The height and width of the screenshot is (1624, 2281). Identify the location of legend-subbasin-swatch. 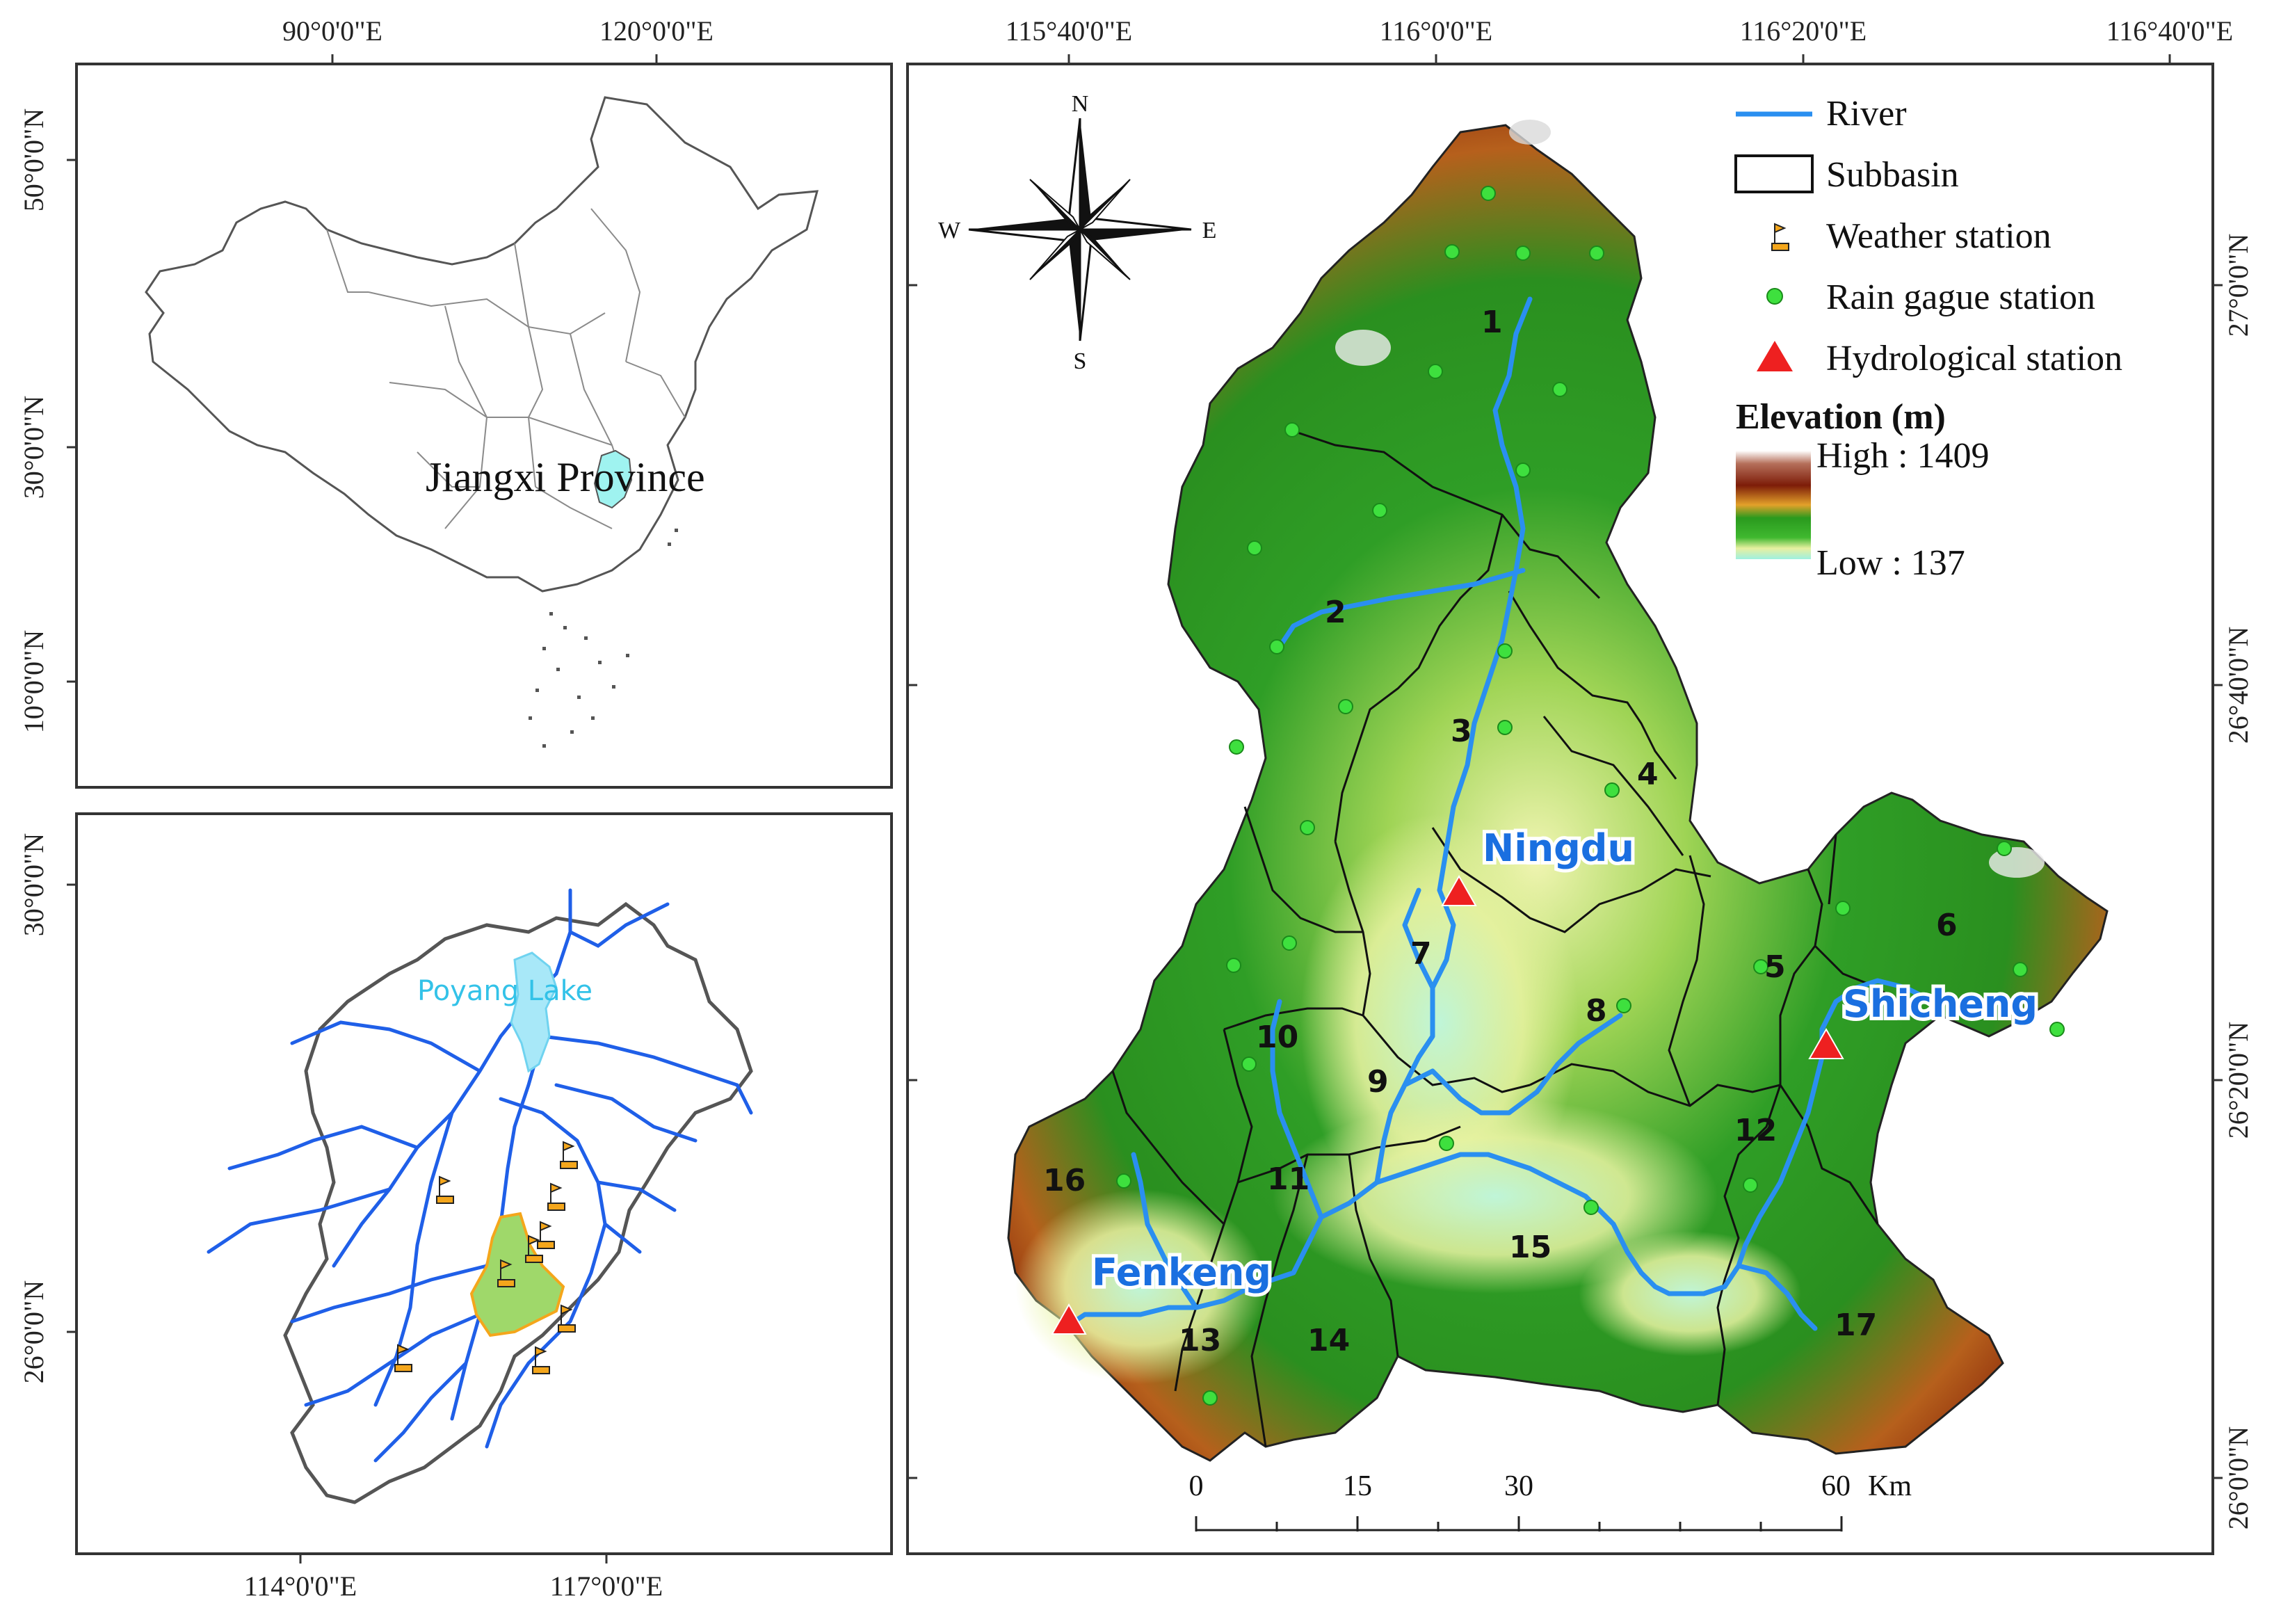
(1774, 173).